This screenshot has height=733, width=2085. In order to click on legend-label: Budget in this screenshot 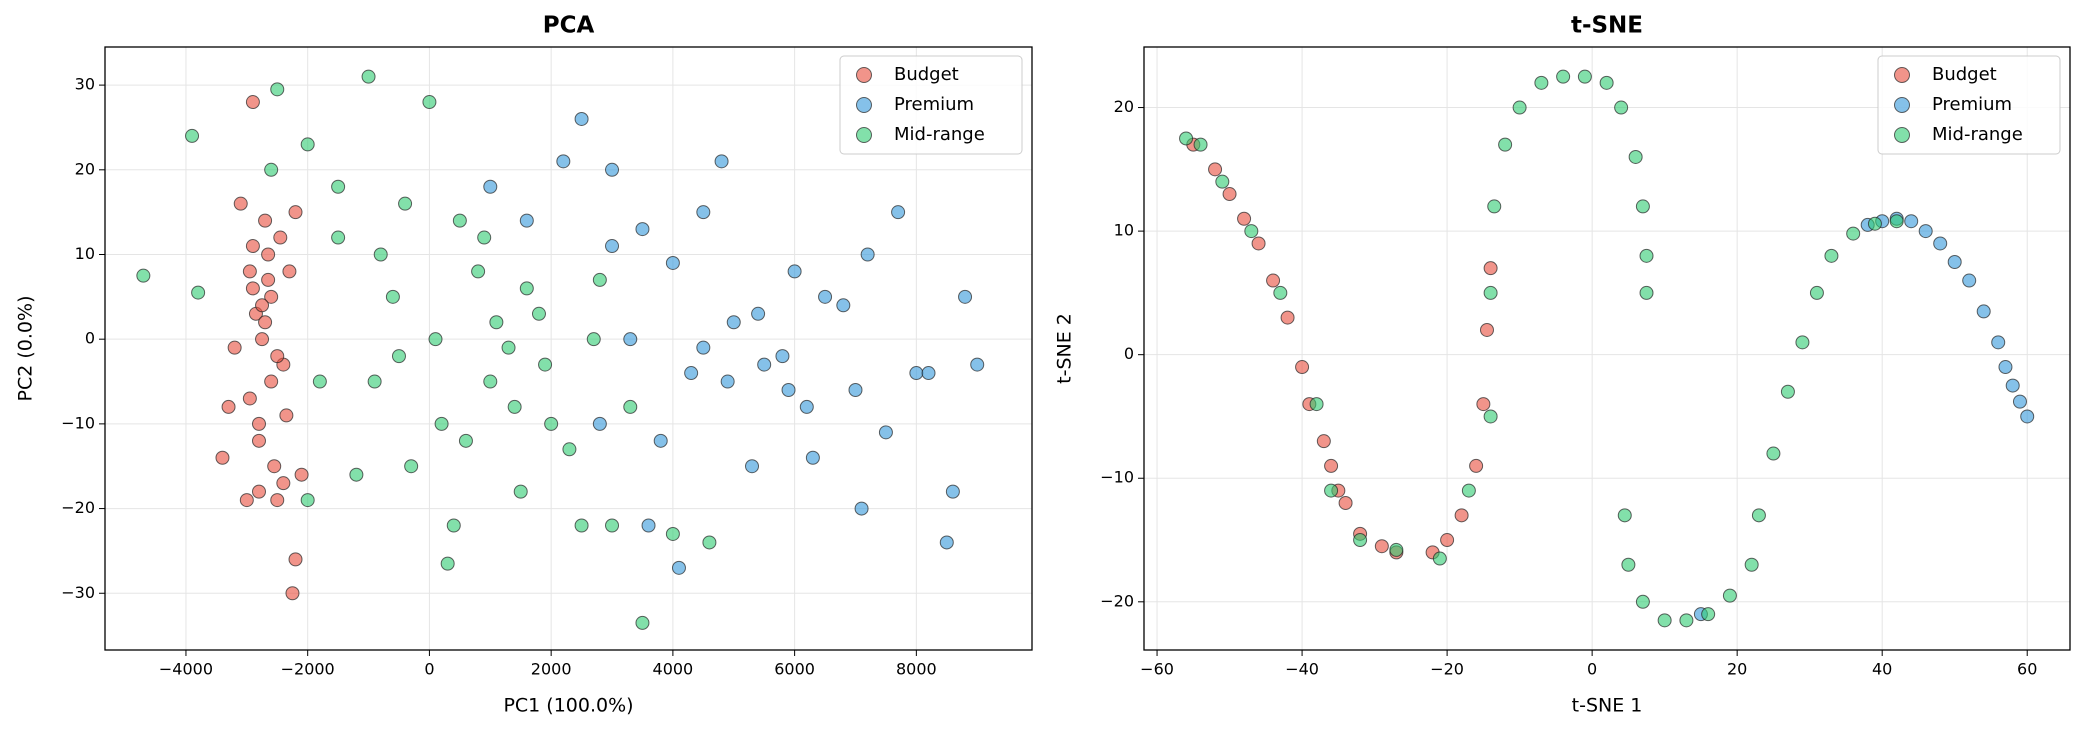, I will do `click(926, 74)`.